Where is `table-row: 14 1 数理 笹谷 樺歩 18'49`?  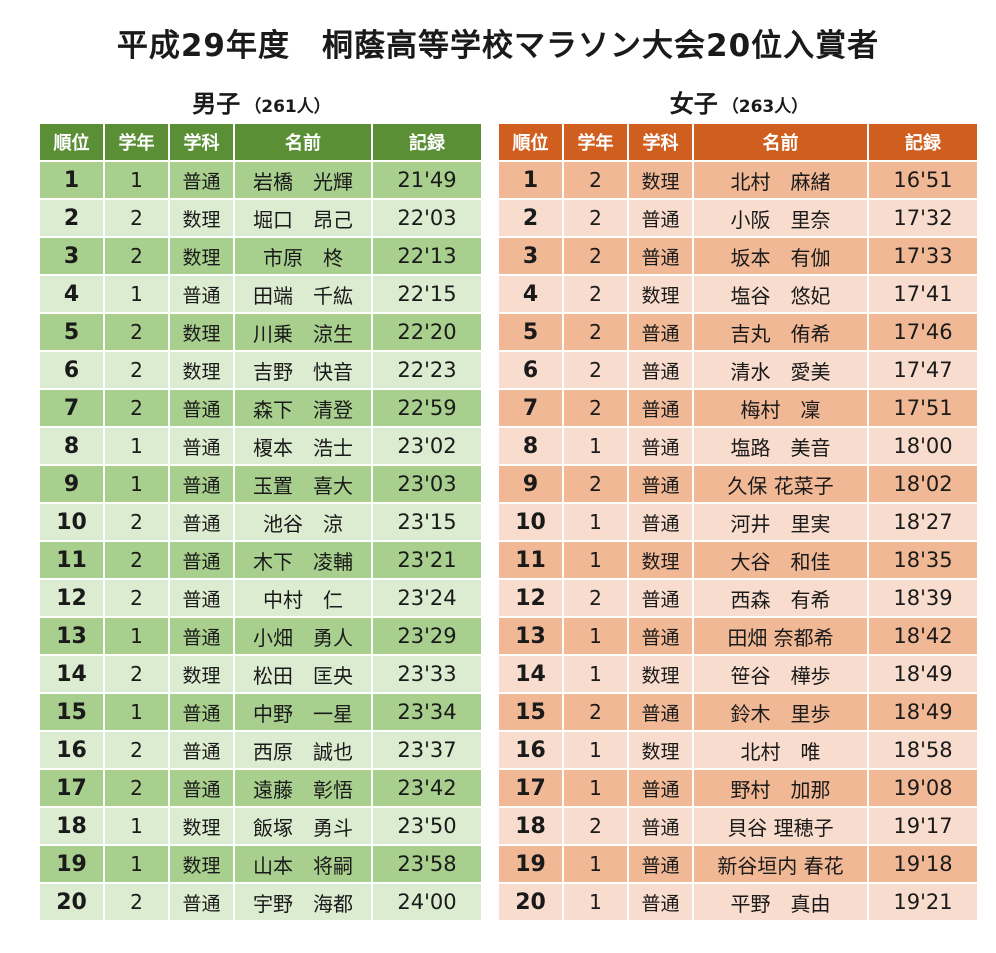 table-row: 14 1 数理 笹谷 樺歩 18'49 is located at coordinates (738, 674).